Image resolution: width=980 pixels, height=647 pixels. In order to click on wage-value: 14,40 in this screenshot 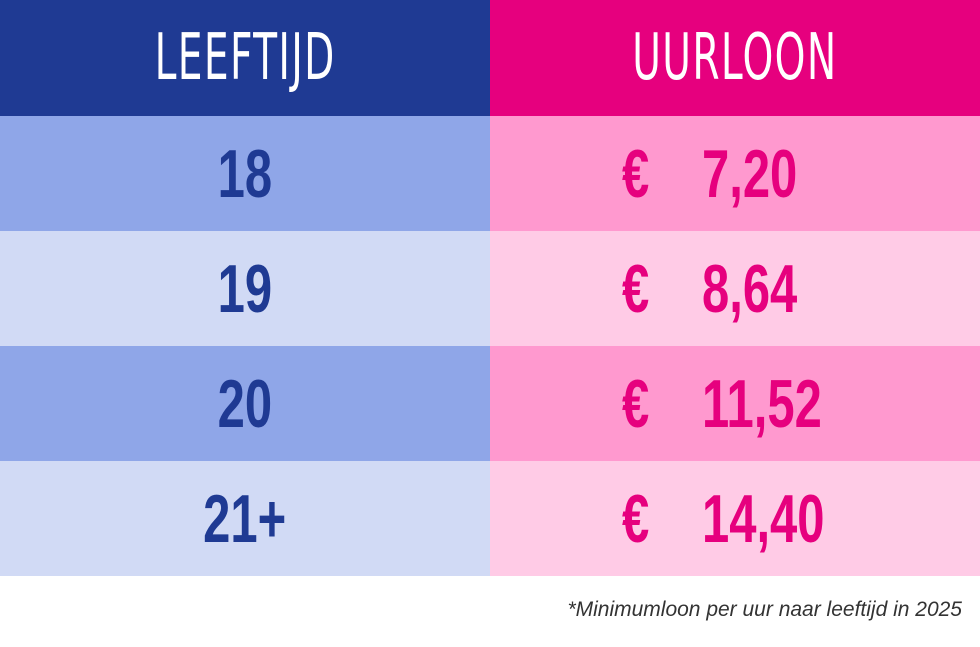, I will do `click(763, 518)`.